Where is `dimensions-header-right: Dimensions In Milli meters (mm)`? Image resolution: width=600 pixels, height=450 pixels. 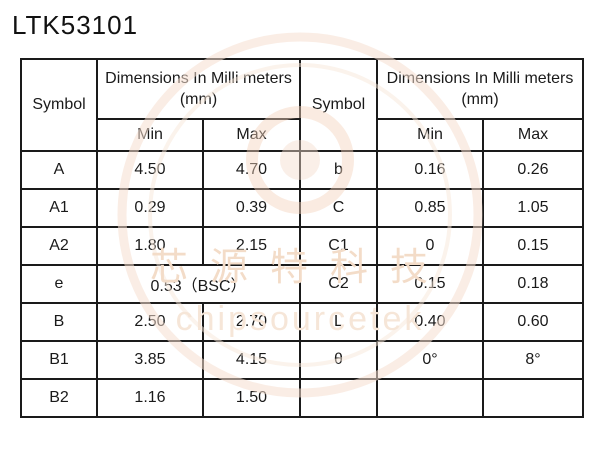 dimensions-header-right: Dimensions In Milli meters (mm) is located at coordinates (480, 89).